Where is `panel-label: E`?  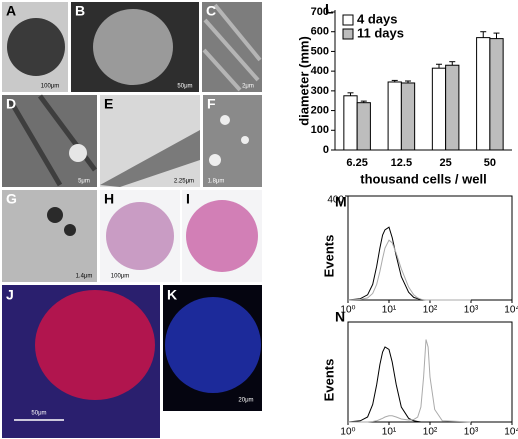 panel-label: E is located at coordinates (108, 104).